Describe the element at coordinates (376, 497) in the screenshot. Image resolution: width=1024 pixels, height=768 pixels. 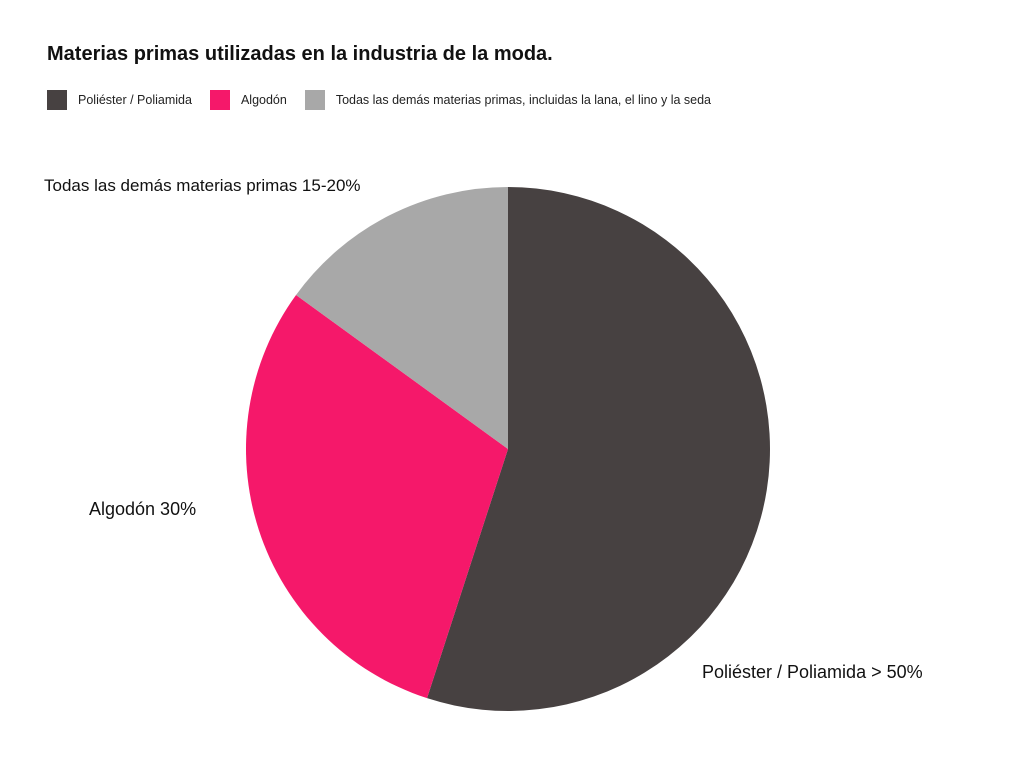
I see `pie-slice-algodon` at that location.